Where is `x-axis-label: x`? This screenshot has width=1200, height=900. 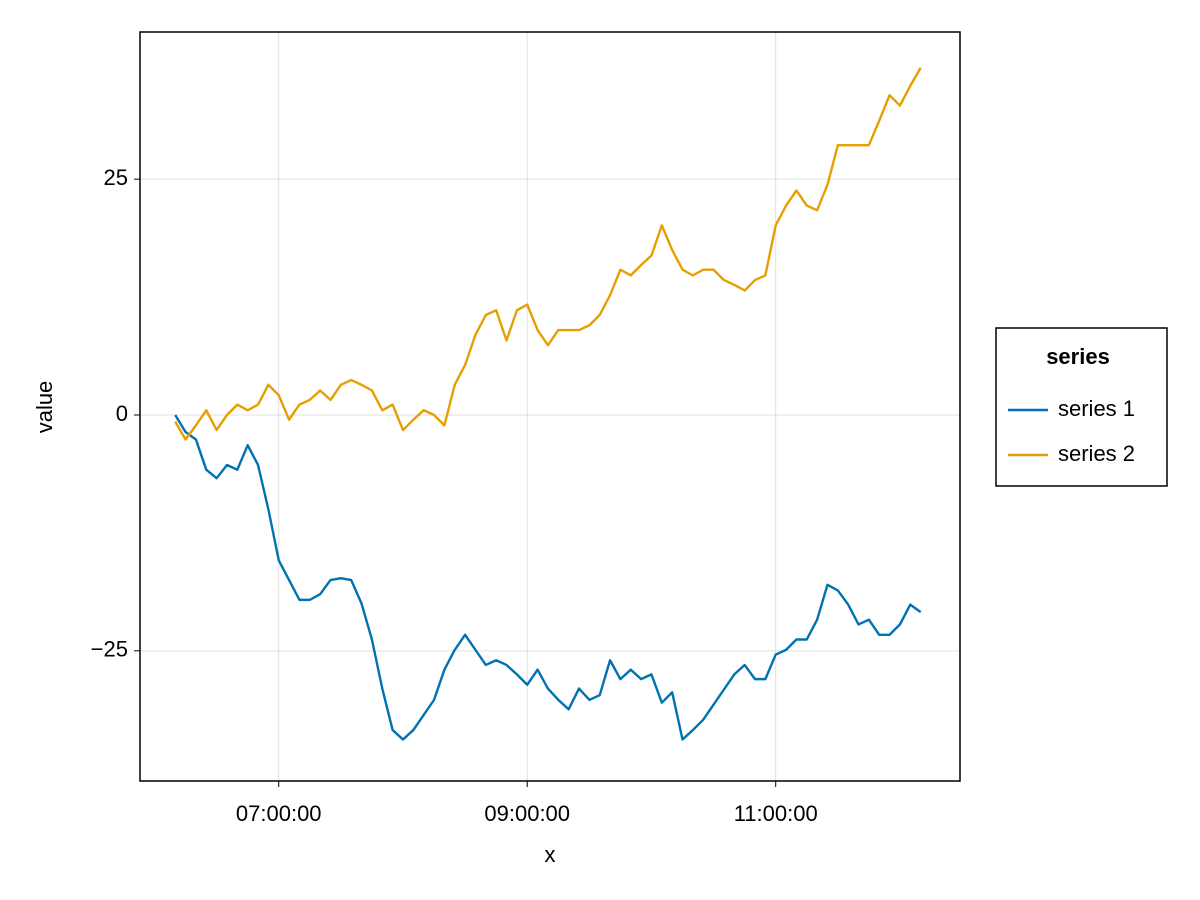 x-axis-label: x is located at coordinates (550, 854).